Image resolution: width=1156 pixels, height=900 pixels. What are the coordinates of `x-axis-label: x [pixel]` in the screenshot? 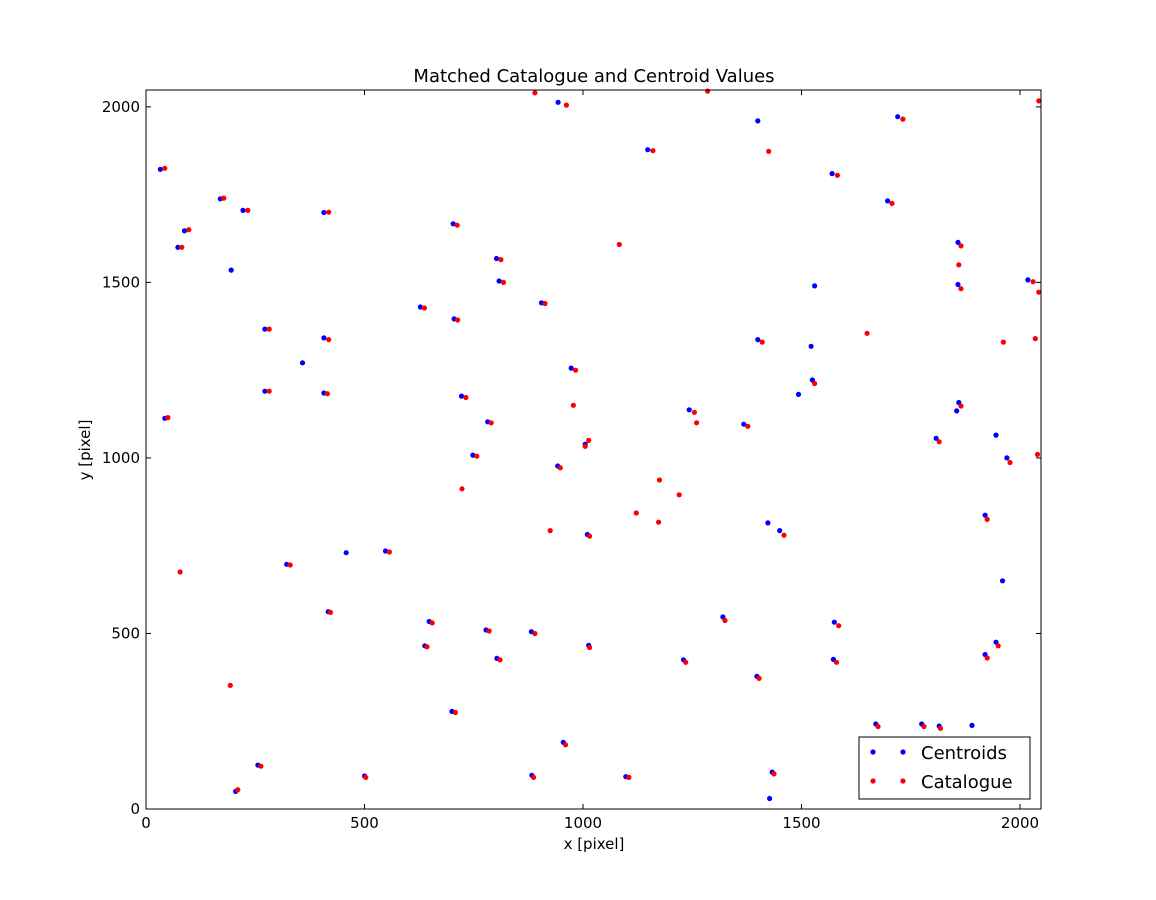 It's located at (594, 844).